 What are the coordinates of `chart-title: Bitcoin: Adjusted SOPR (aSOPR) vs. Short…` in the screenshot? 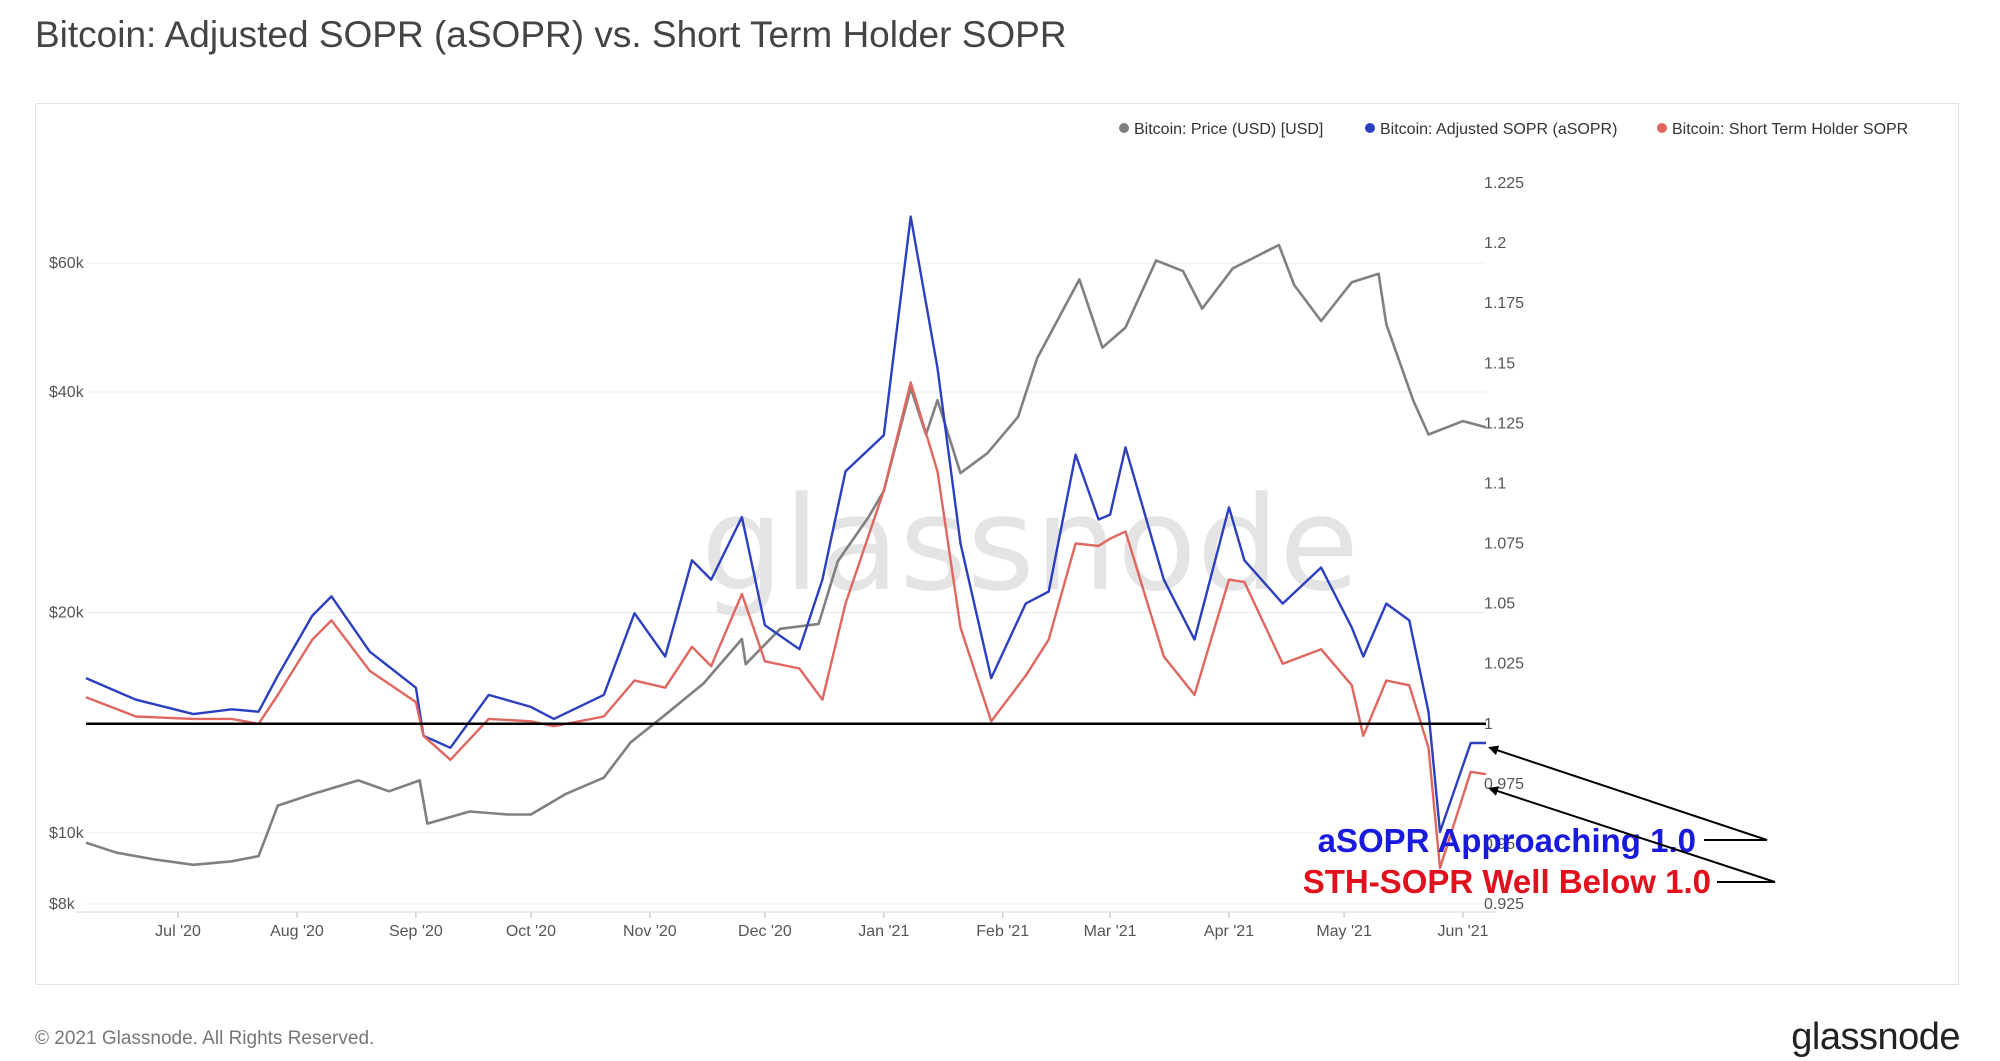 It's located at (551, 34).